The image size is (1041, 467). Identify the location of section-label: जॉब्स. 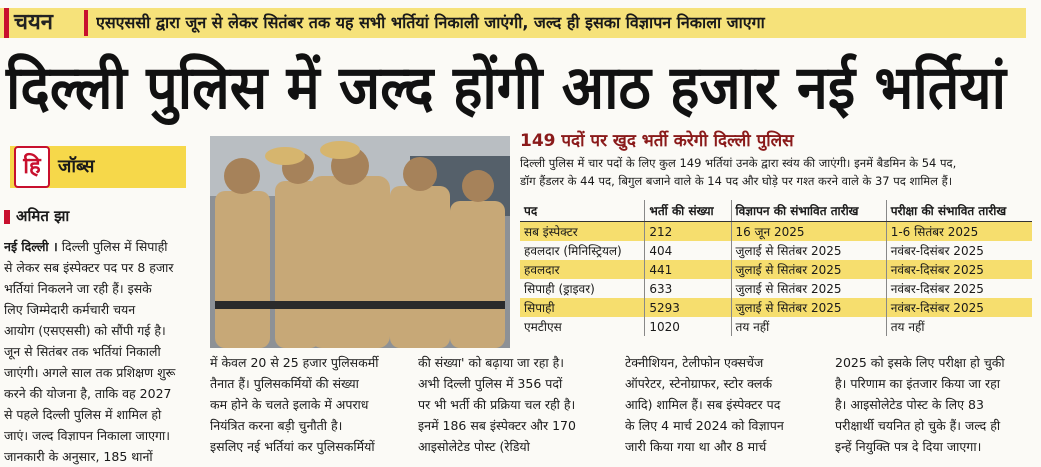
(76, 166).